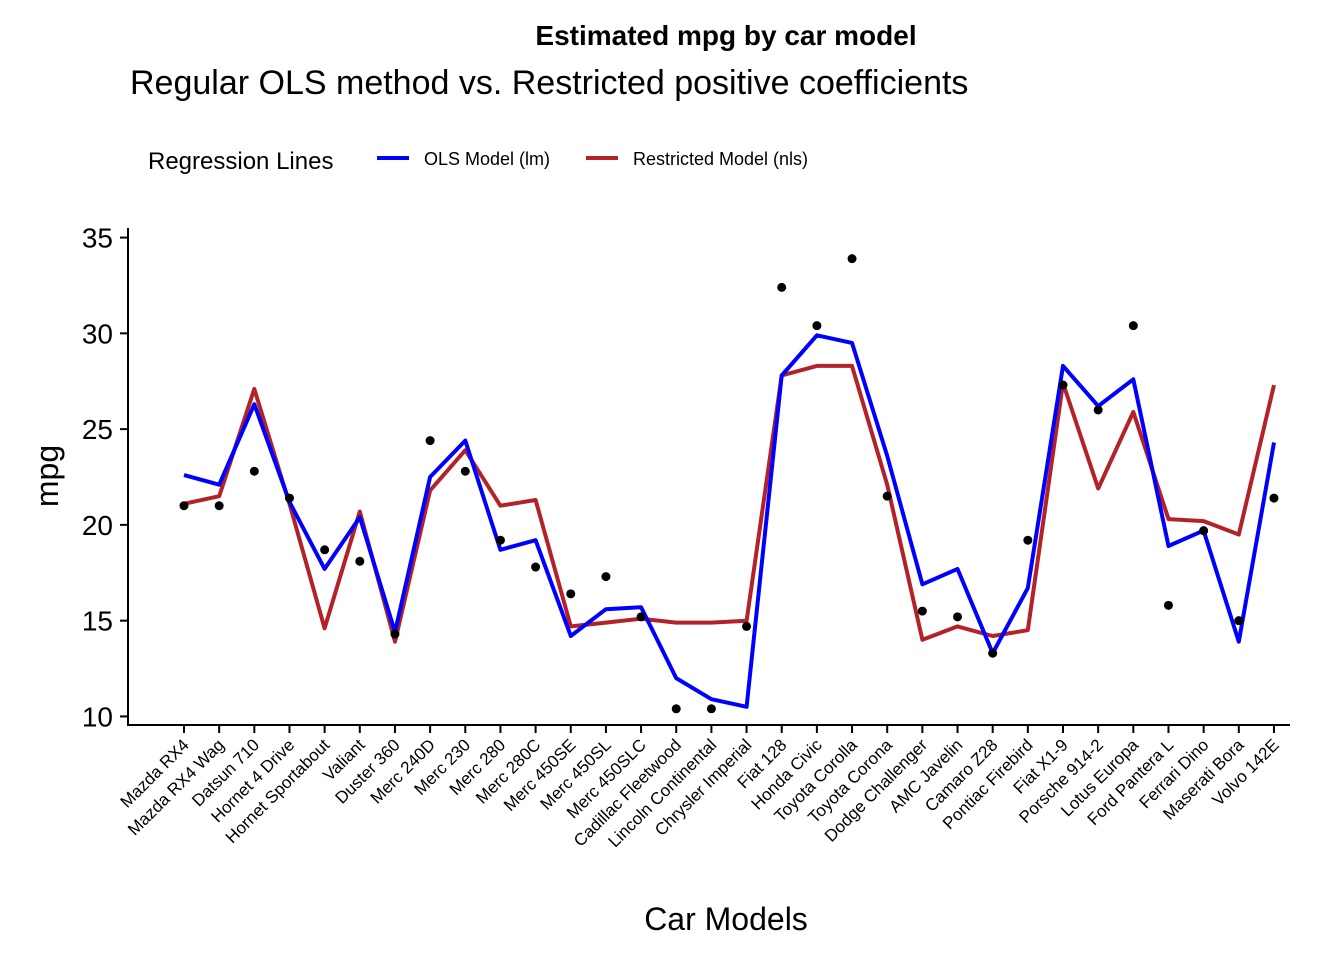 The image size is (1344, 960). Describe the element at coordinates (97, 333) in the screenshot. I see `y-tick-label: 30` at that location.